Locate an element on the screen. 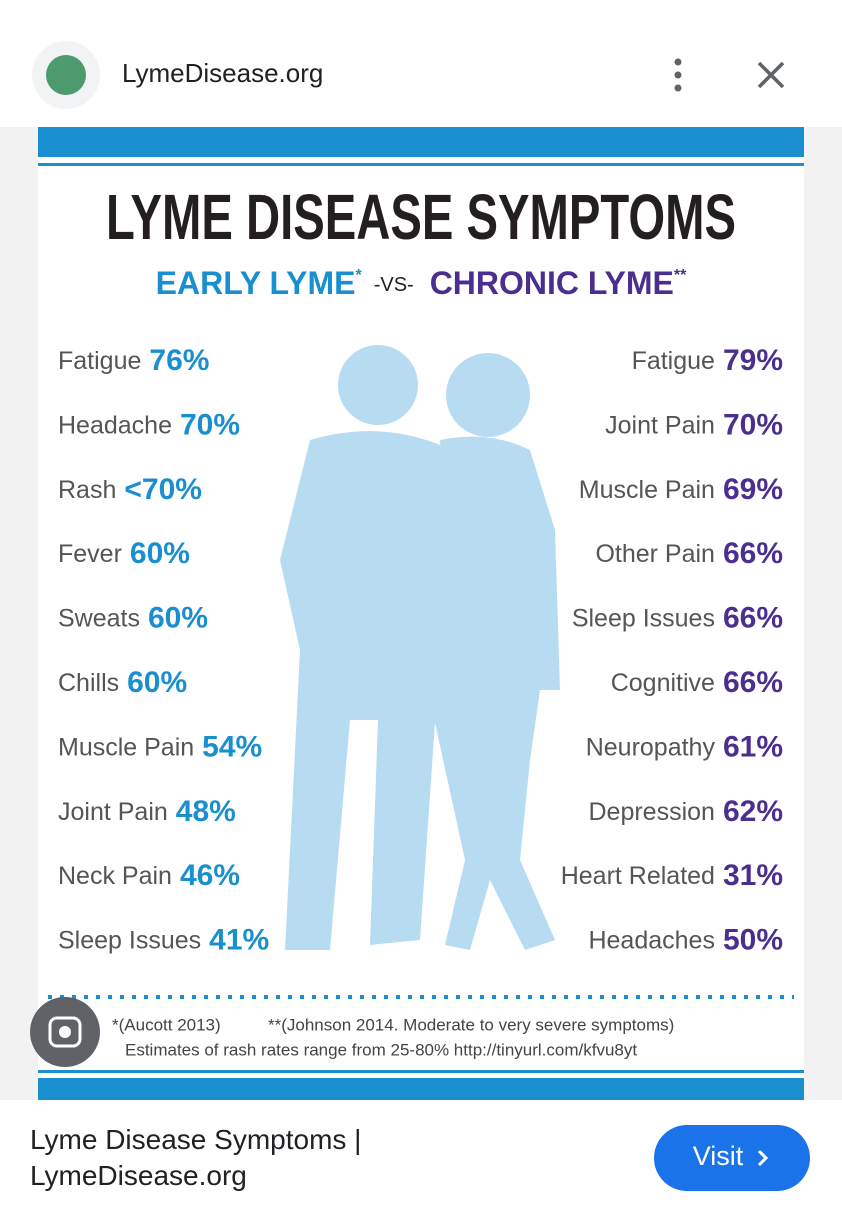 Image resolution: width=842 pixels, height=1205 pixels. symptom-row: Fatigue 79% is located at coordinates (707, 360).